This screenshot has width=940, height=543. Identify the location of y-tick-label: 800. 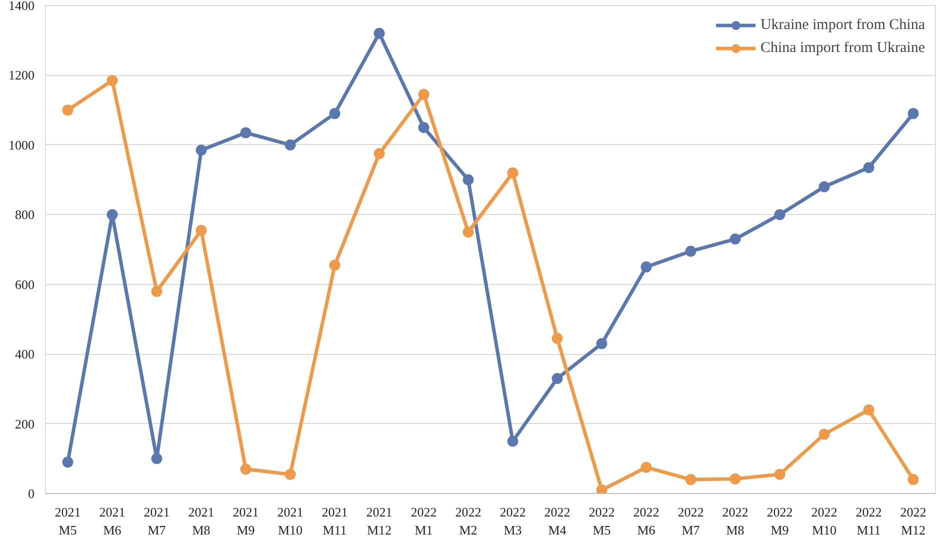
(24, 214).